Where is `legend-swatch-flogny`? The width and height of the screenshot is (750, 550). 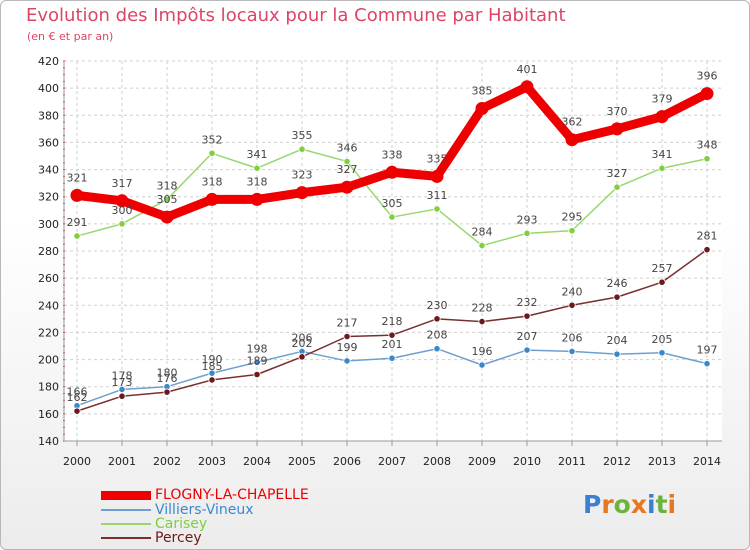
legend-swatch-flogny is located at coordinates (126, 495).